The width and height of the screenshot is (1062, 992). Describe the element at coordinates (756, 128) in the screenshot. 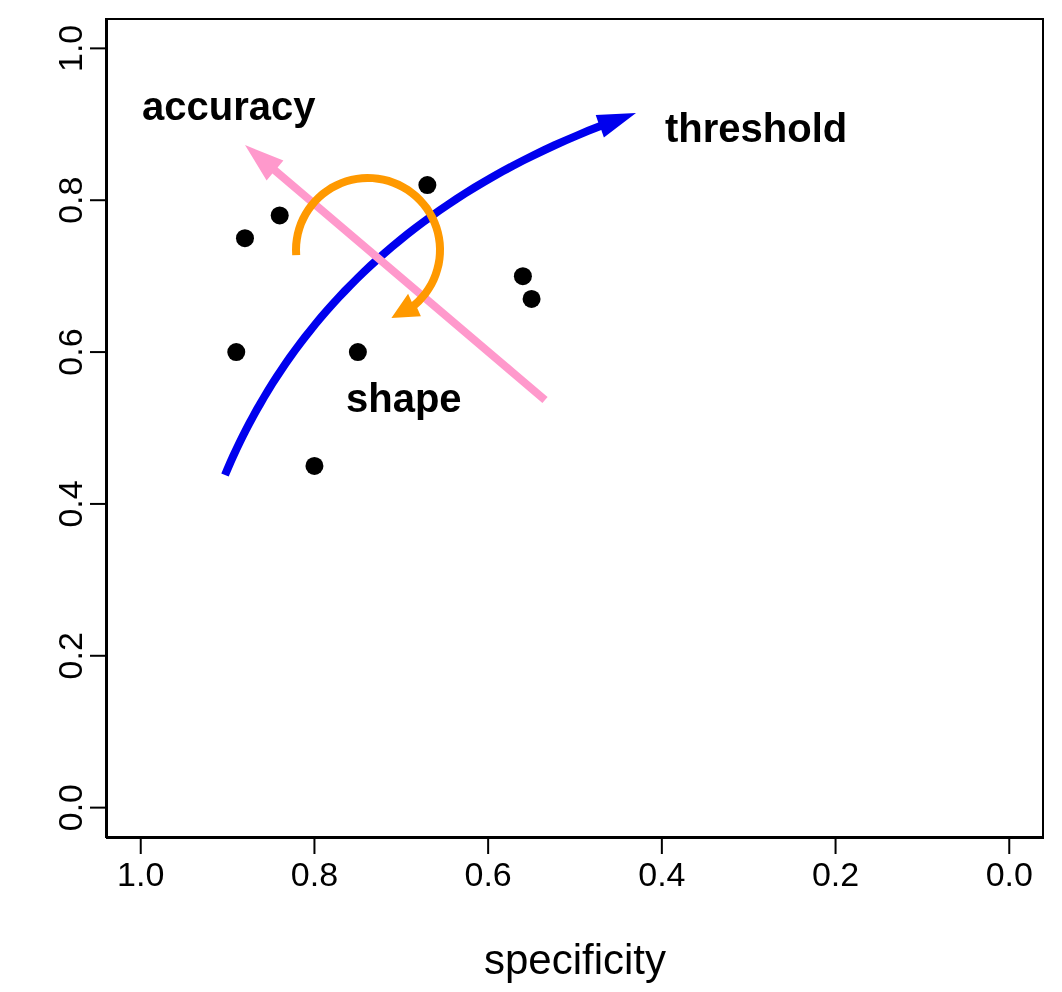

I see `annotation: threshold` at that location.